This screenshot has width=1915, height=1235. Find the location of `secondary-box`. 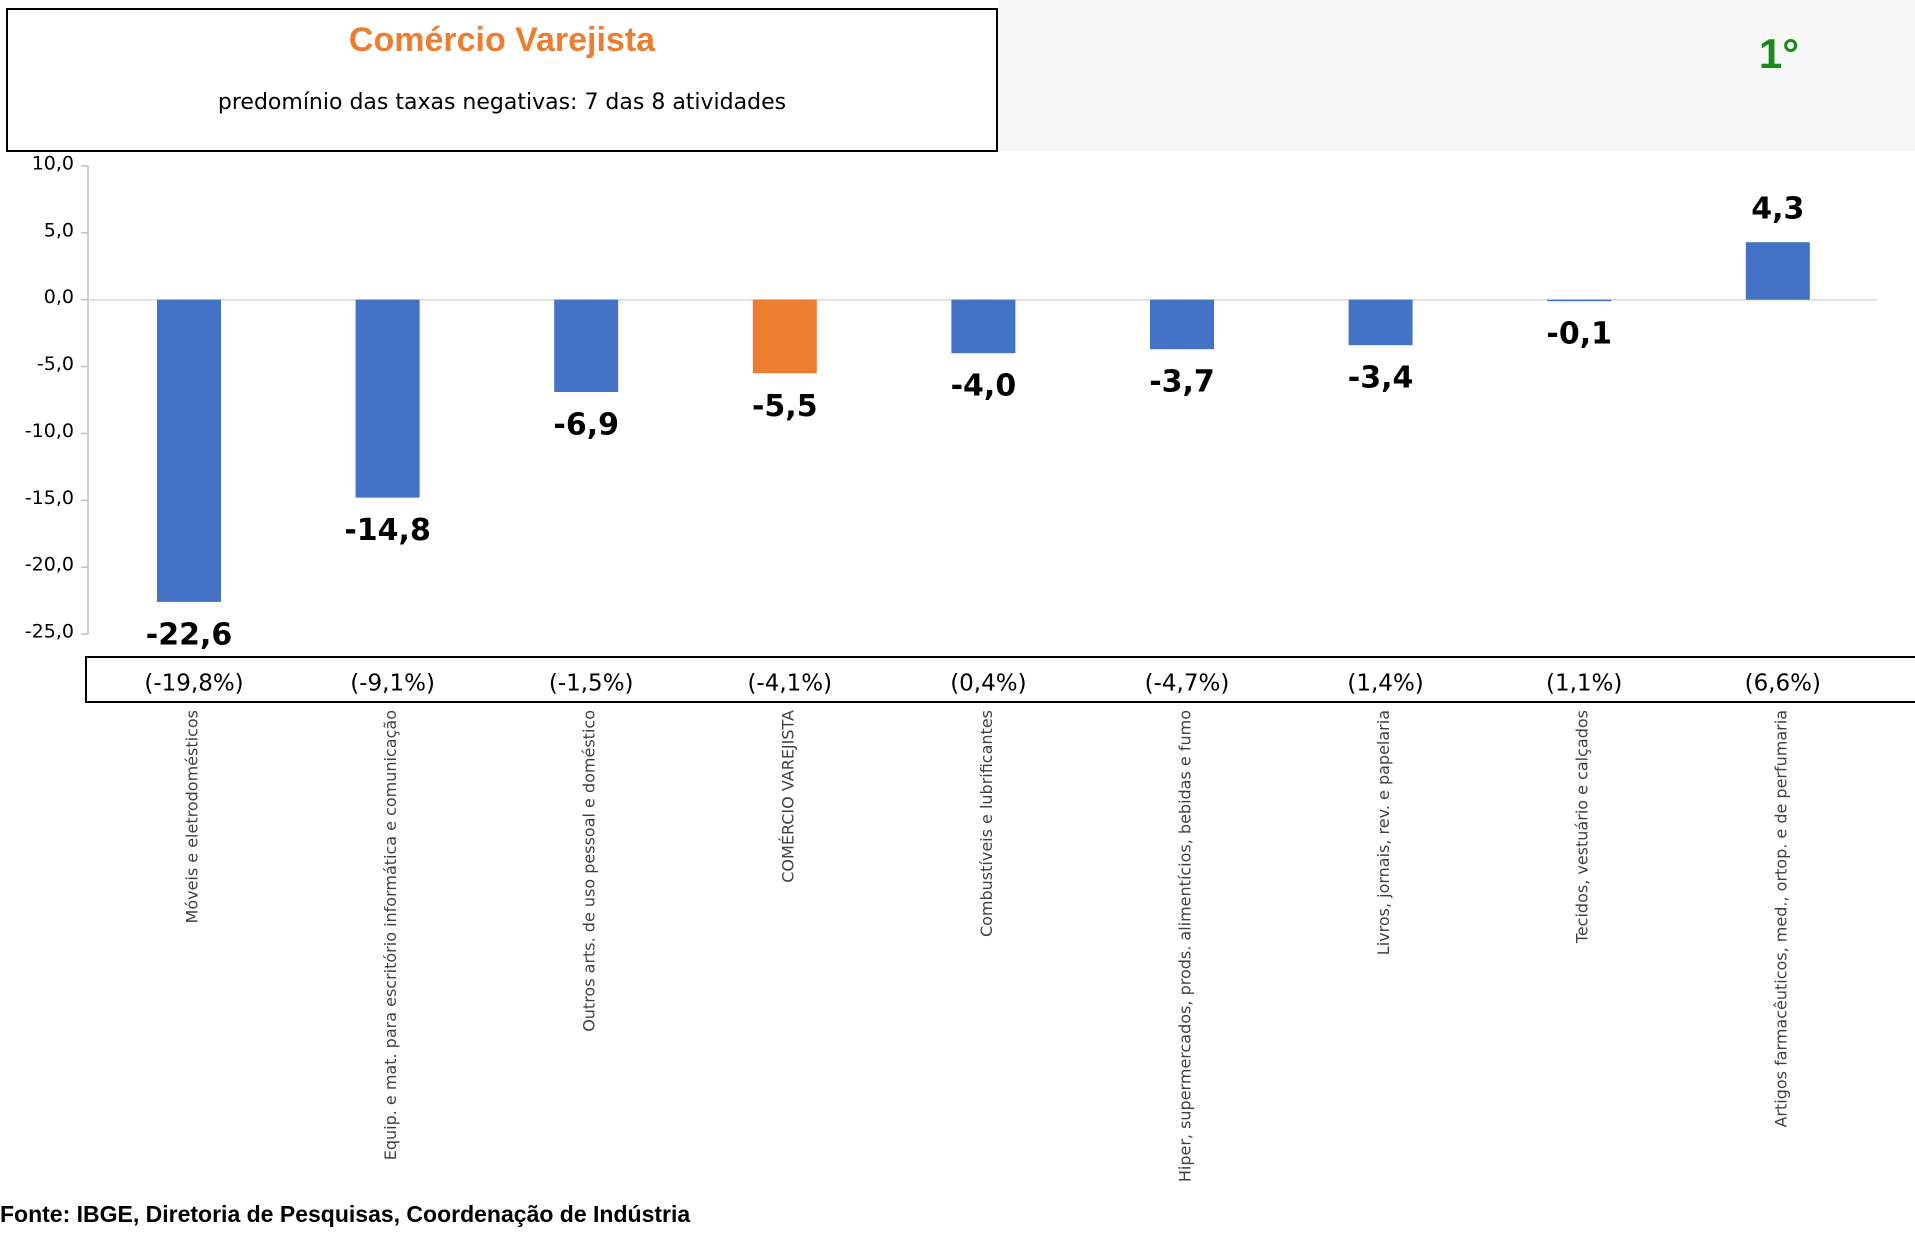

secondary-box is located at coordinates (1000, 679).